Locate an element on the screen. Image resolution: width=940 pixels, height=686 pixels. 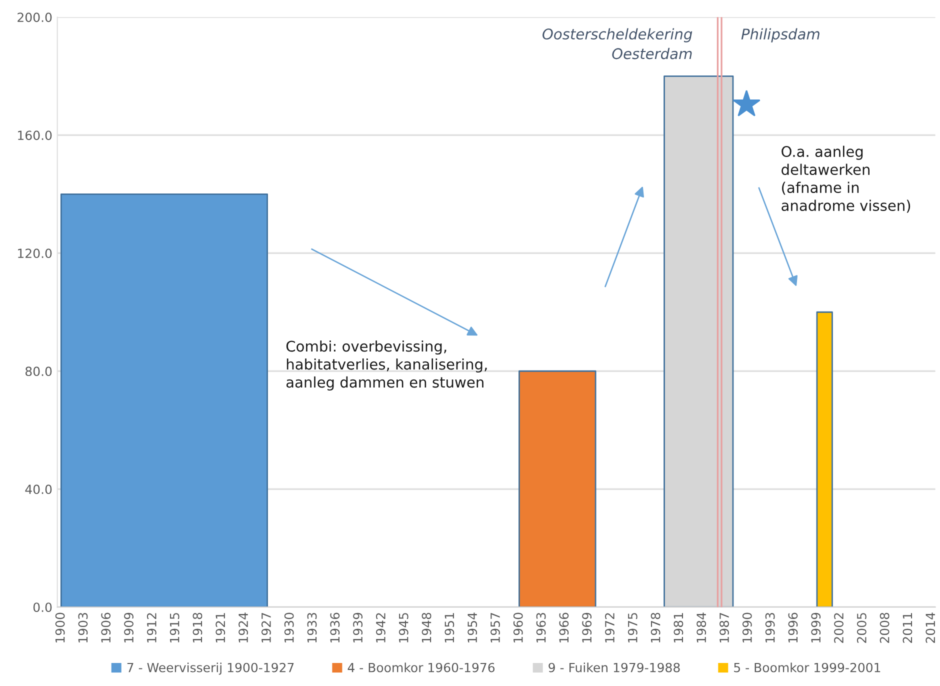
y-tick-label: 160.0 is located at coordinates (35, 135).